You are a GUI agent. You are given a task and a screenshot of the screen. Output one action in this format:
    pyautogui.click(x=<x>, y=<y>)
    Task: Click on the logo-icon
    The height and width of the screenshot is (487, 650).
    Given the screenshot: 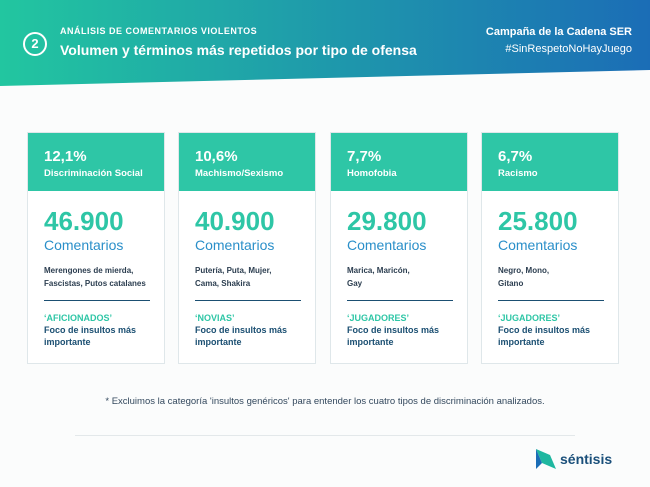 What is the action you would take?
    pyautogui.click(x=546, y=459)
    